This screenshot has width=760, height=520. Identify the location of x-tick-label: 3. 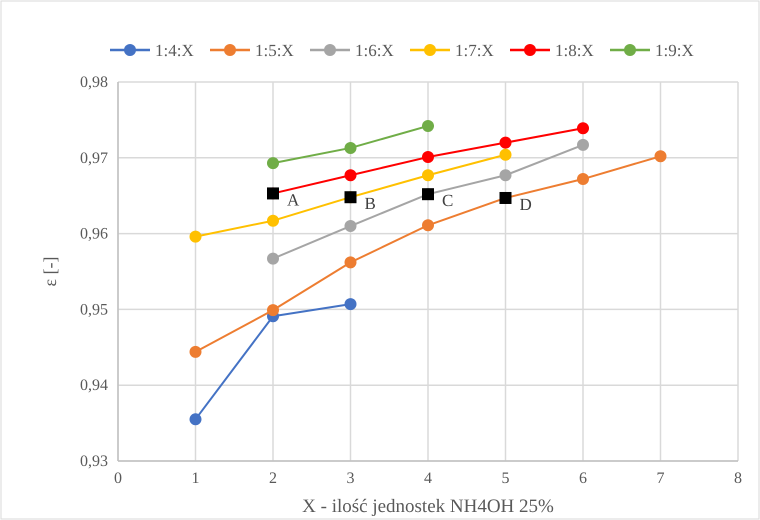
(350, 478).